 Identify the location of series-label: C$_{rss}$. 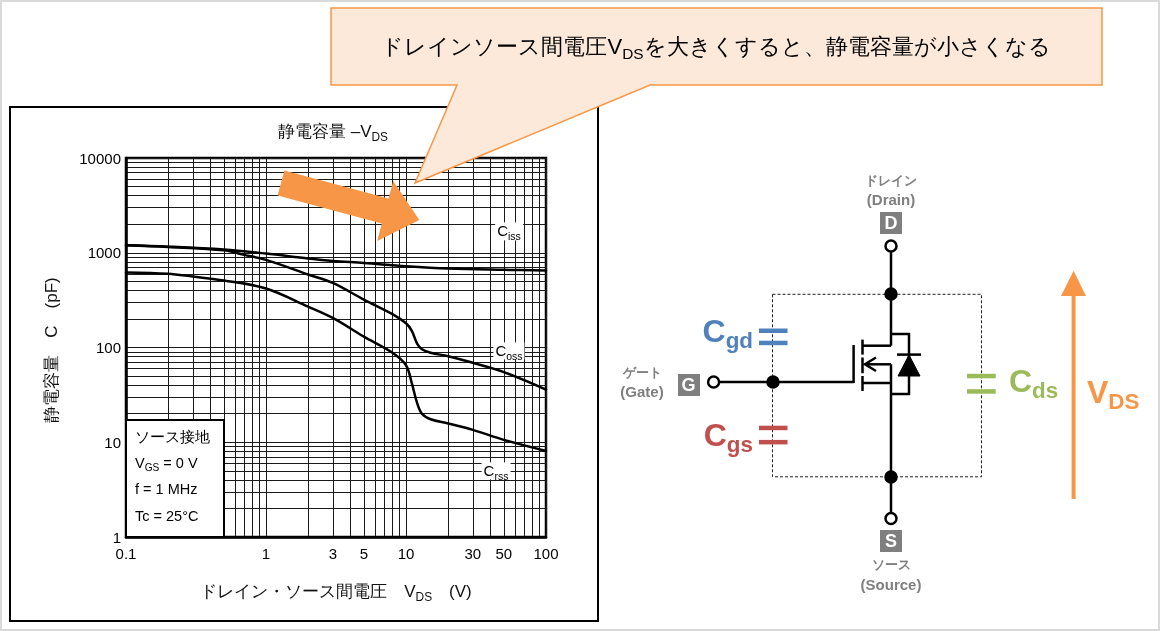
(496, 472).